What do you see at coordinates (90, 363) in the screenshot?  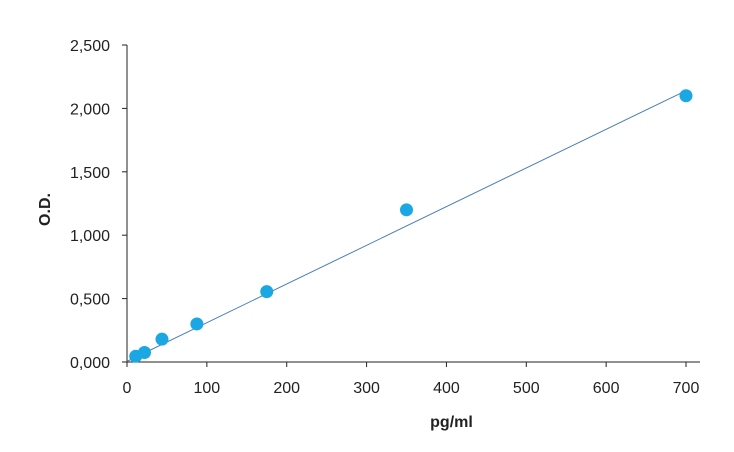 I see `y-tick-label: 0,000` at bounding box center [90, 363].